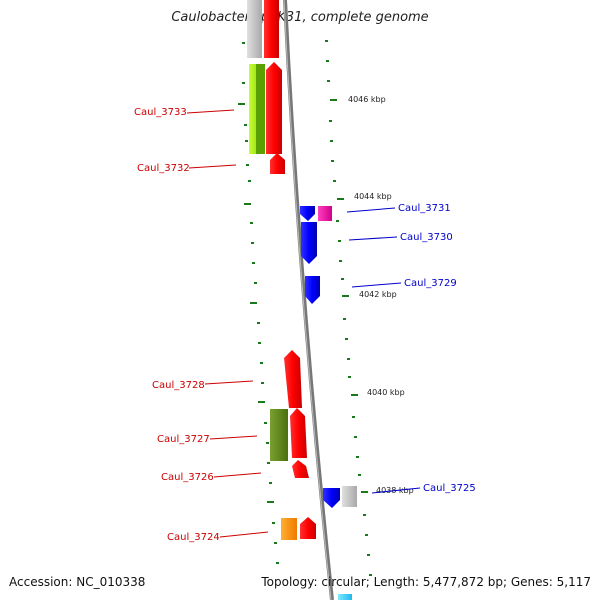 This screenshot has height=600, width=600. What do you see at coordinates (178, 385) in the screenshot?
I see `gene-label: Caul_3728` at bounding box center [178, 385].